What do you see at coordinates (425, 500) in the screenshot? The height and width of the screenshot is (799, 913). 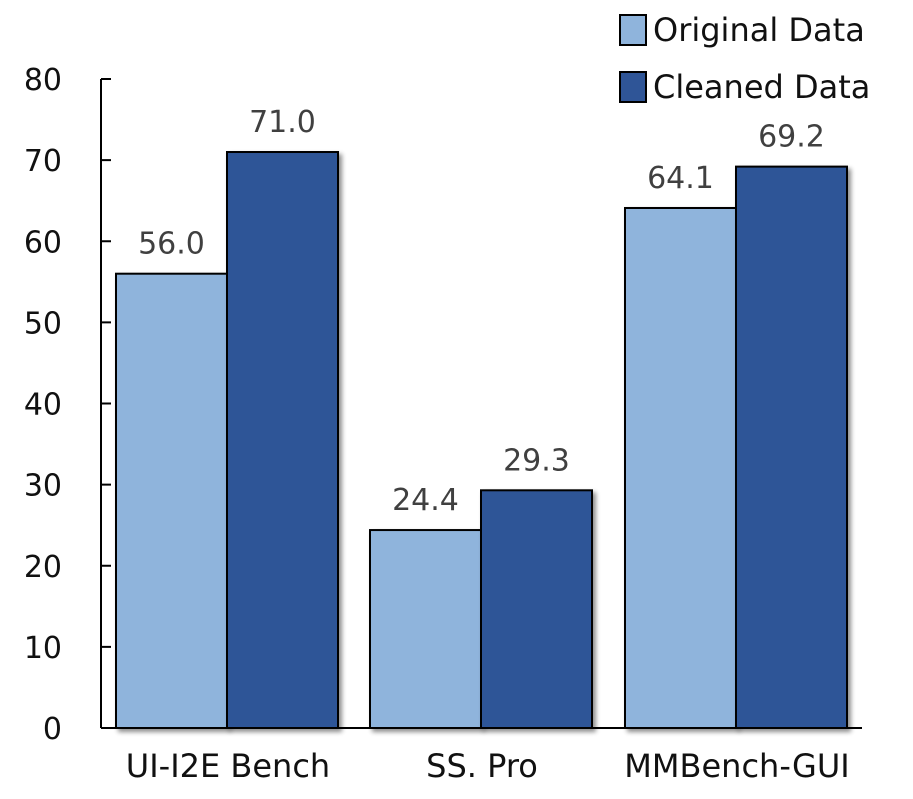 I see `data-label: 24.4` at bounding box center [425, 500].